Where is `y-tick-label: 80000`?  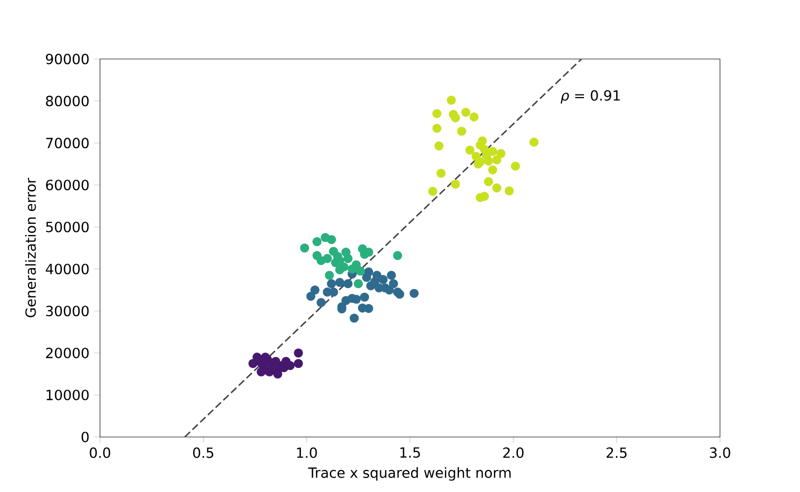
y-tick-label: 80000 is located at coordinates (67, 101).